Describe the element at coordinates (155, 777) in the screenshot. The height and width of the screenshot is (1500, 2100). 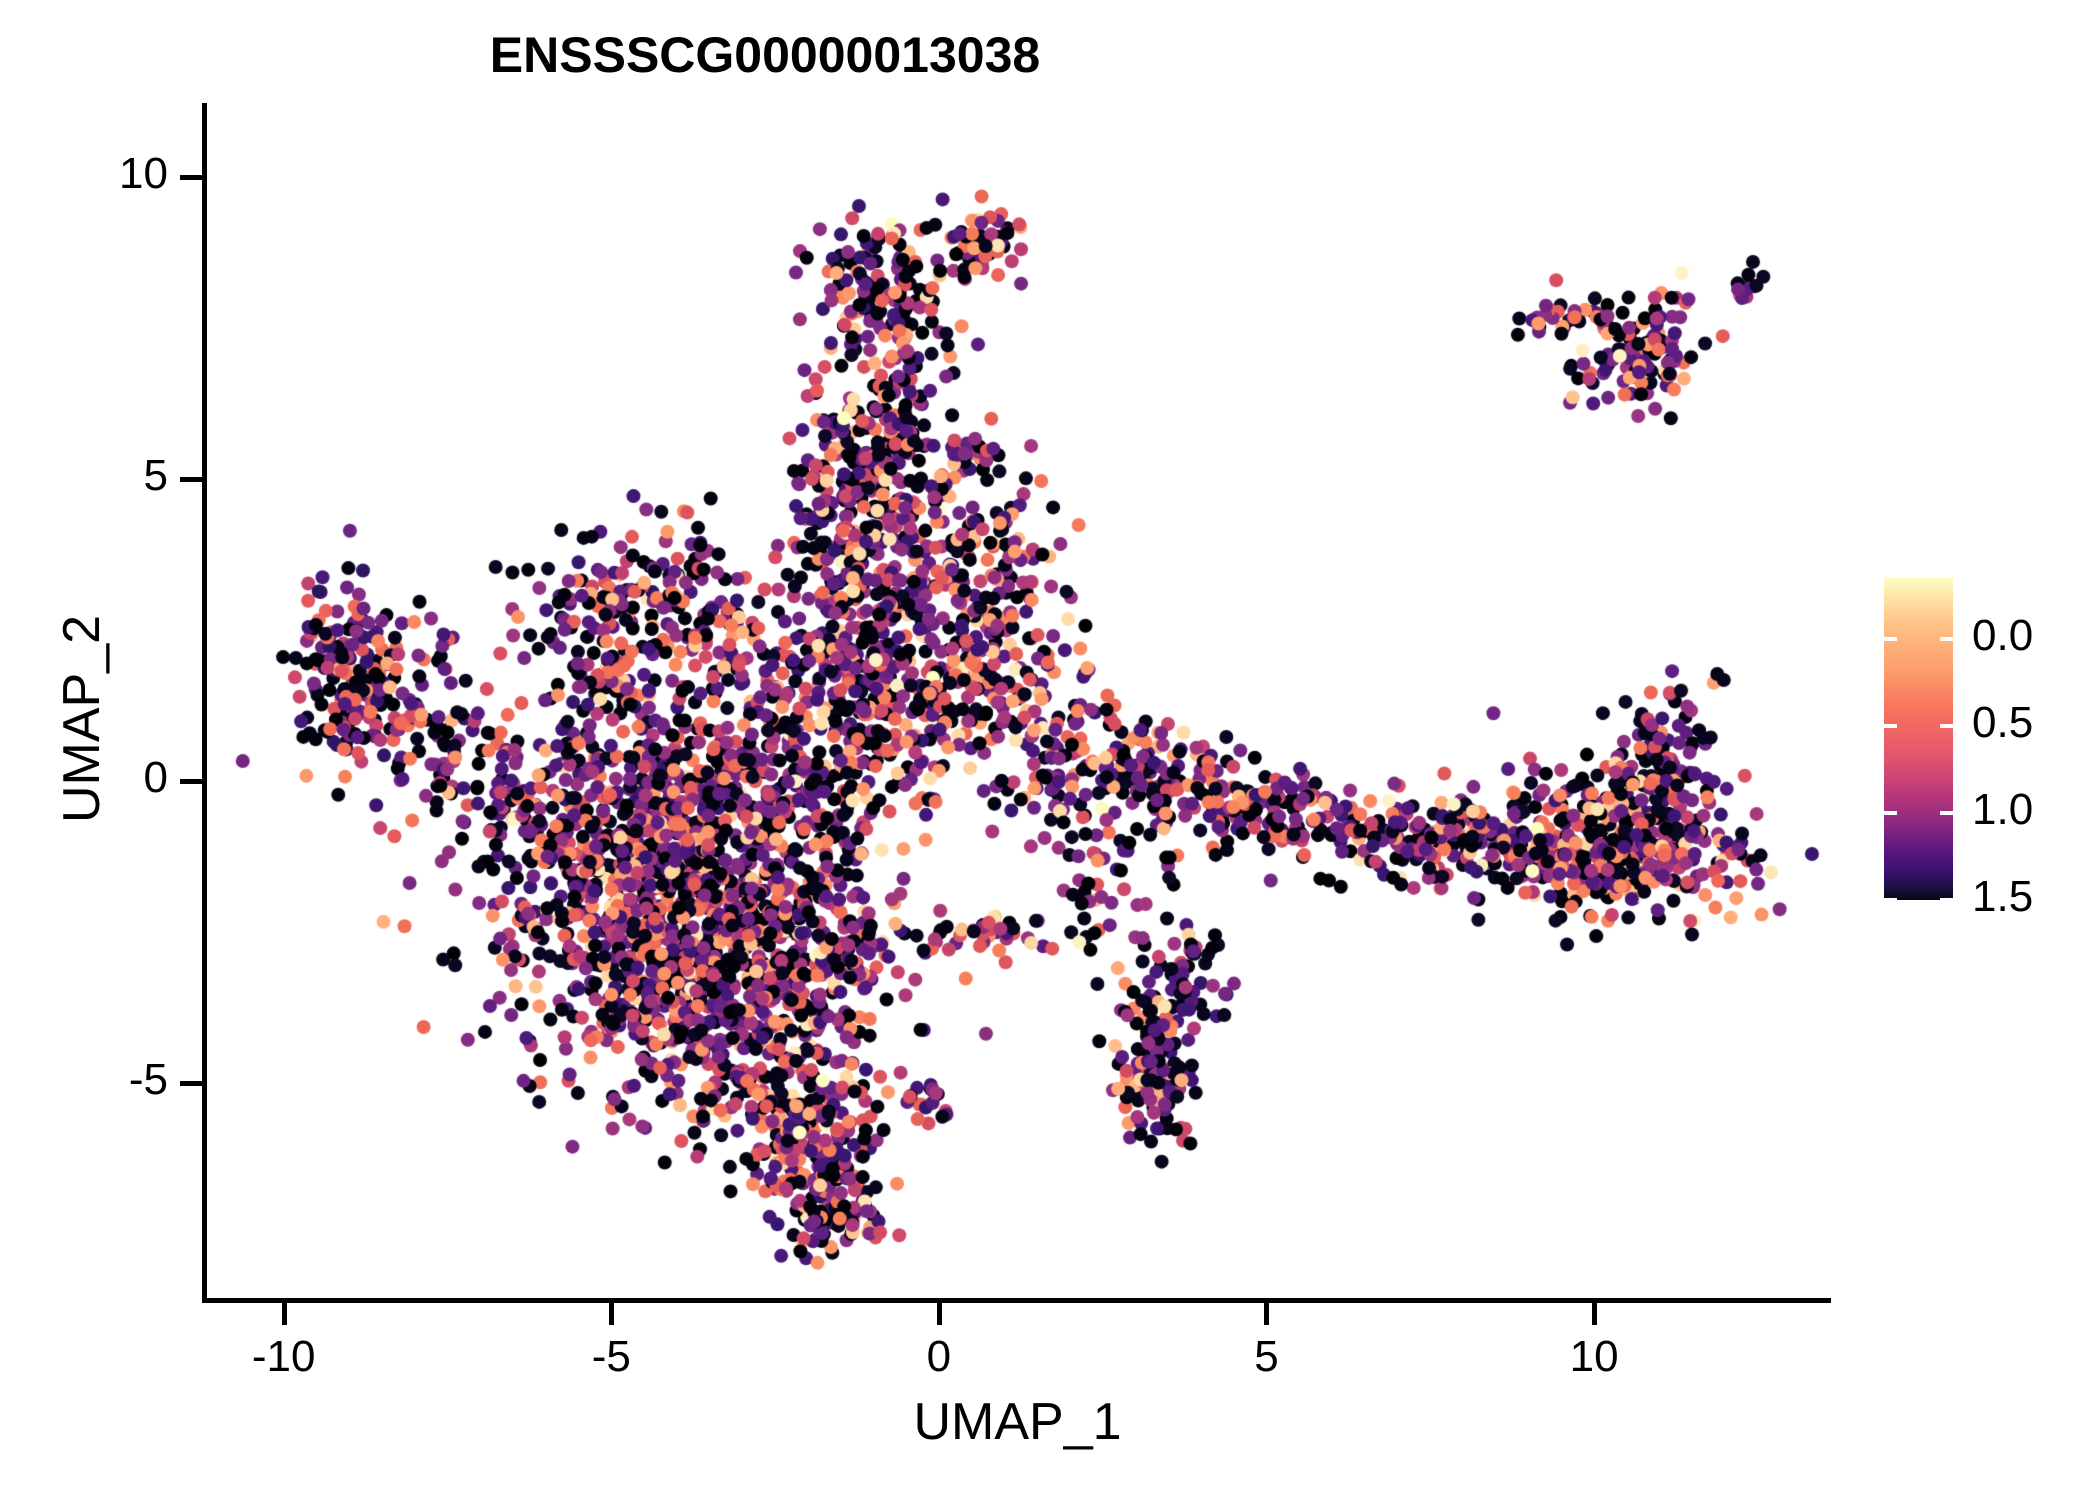
I see `y-tick-label: 0` at that location.